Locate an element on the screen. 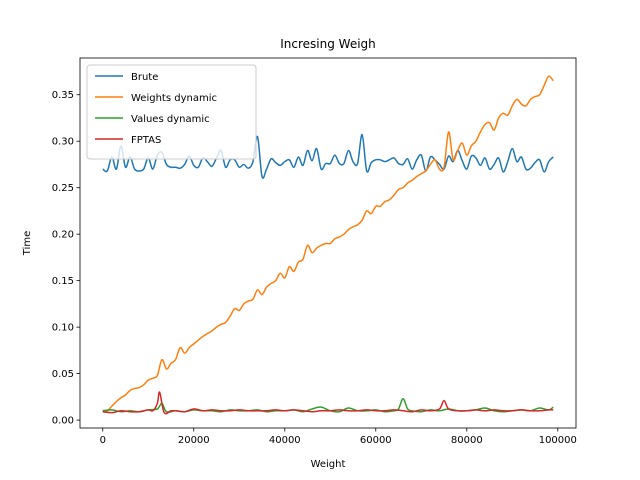 The height and width of the screenshot is (480, 640). legend-label: Values dynamic is located at coordinates (170, 119).